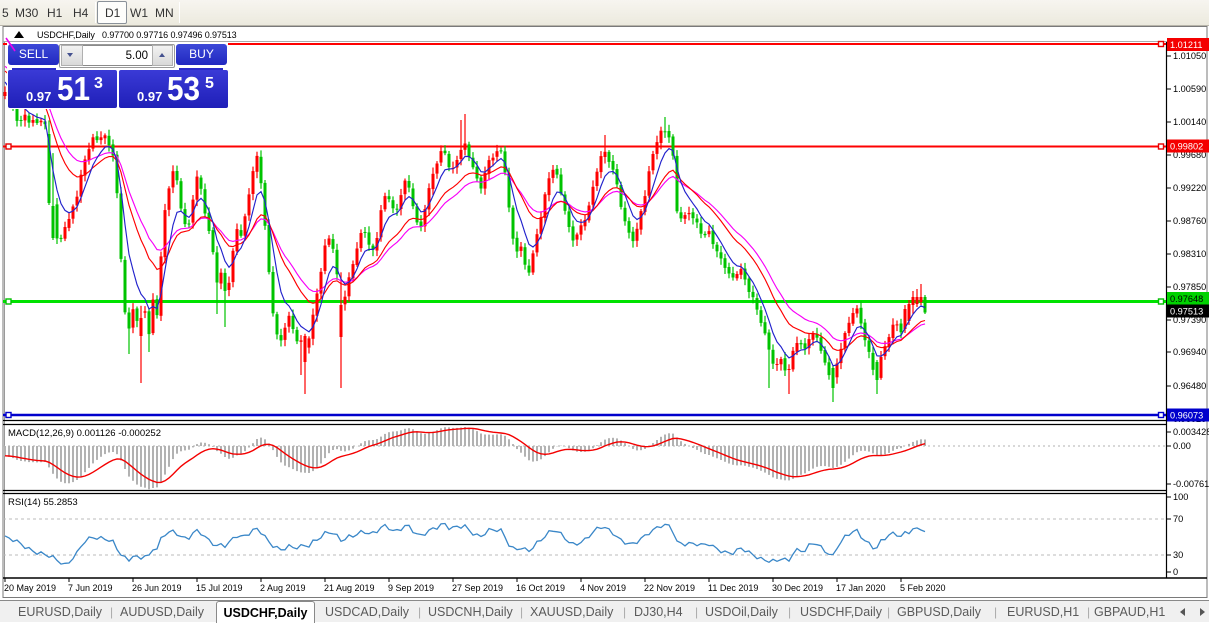 Image resolution: width=1209 pixels, height=623 pixels. I want to click on svg-text: 26 Jun 2019, so click(157, 588).